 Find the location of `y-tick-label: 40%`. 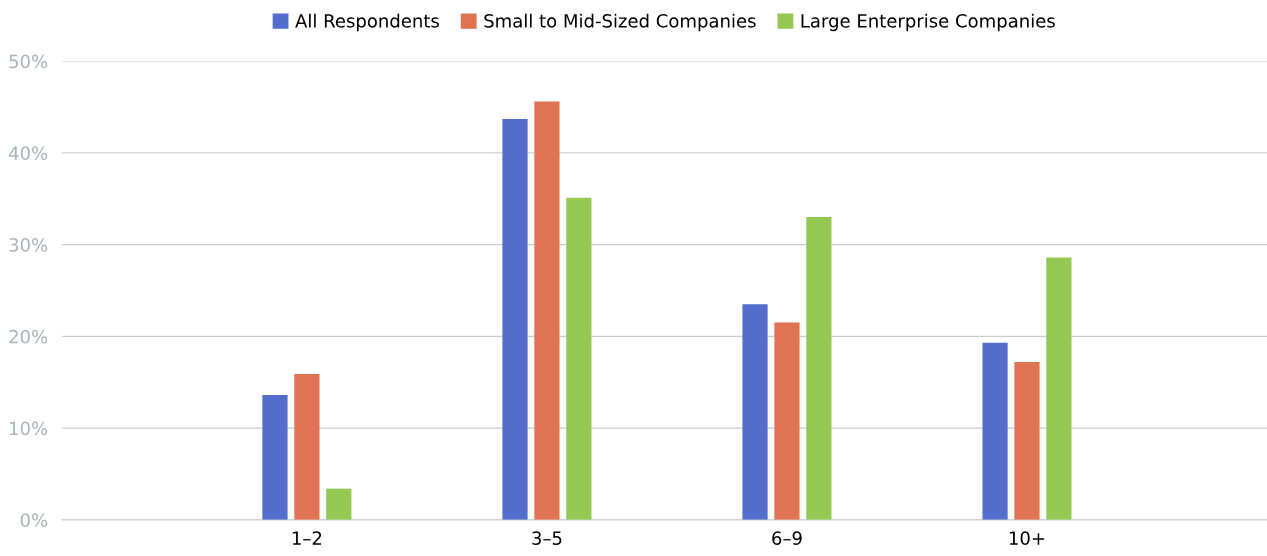

y-tick-label: 40% is located at coordinates (28, 153).